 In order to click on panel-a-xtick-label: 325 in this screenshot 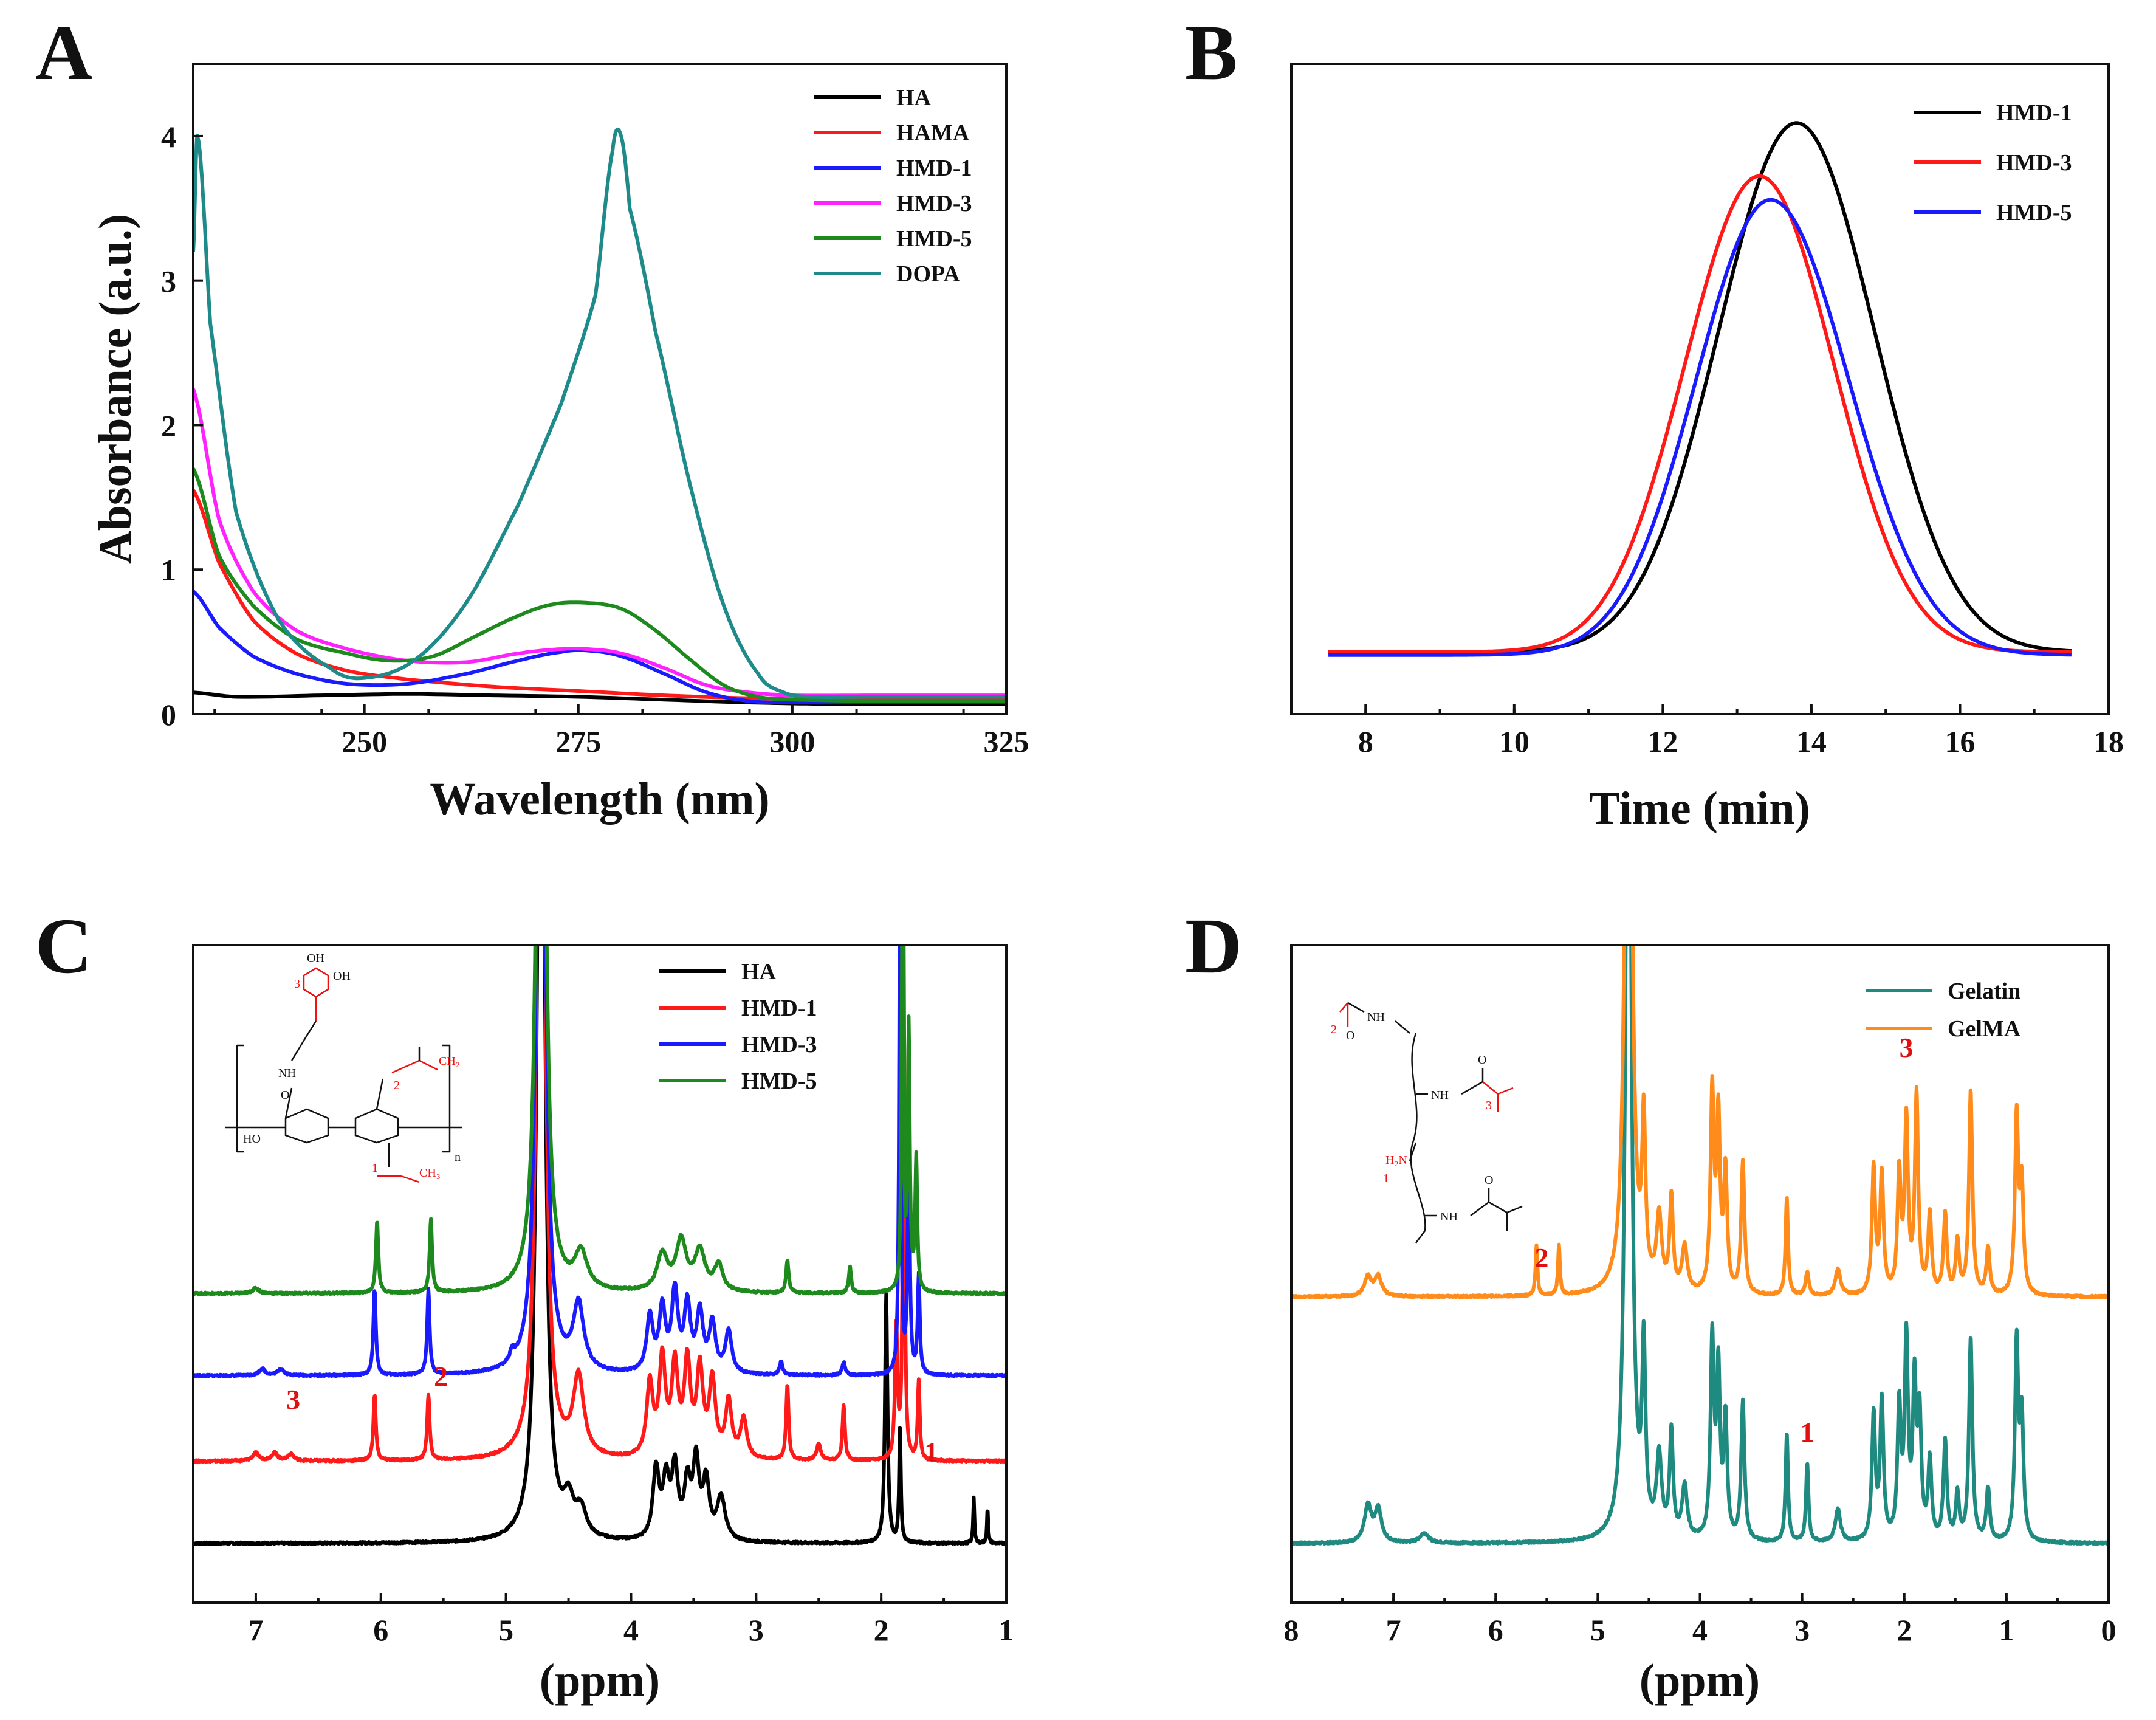, I will do `click(1006, 741)`.